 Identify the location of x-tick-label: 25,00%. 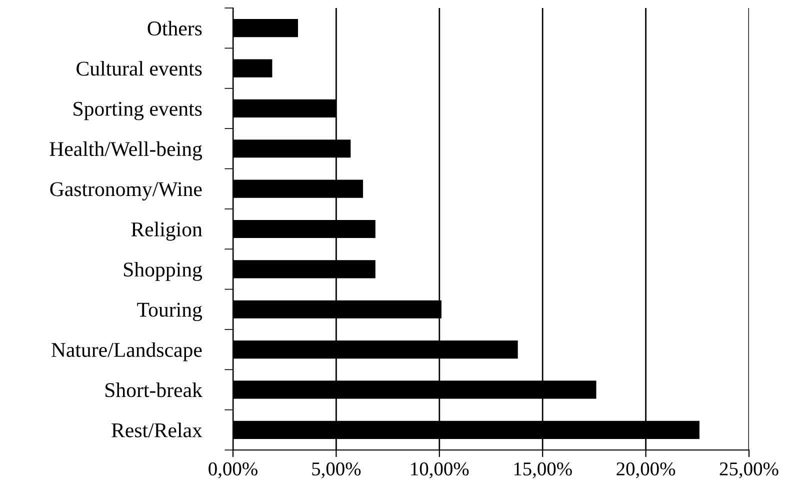
(749, 470).